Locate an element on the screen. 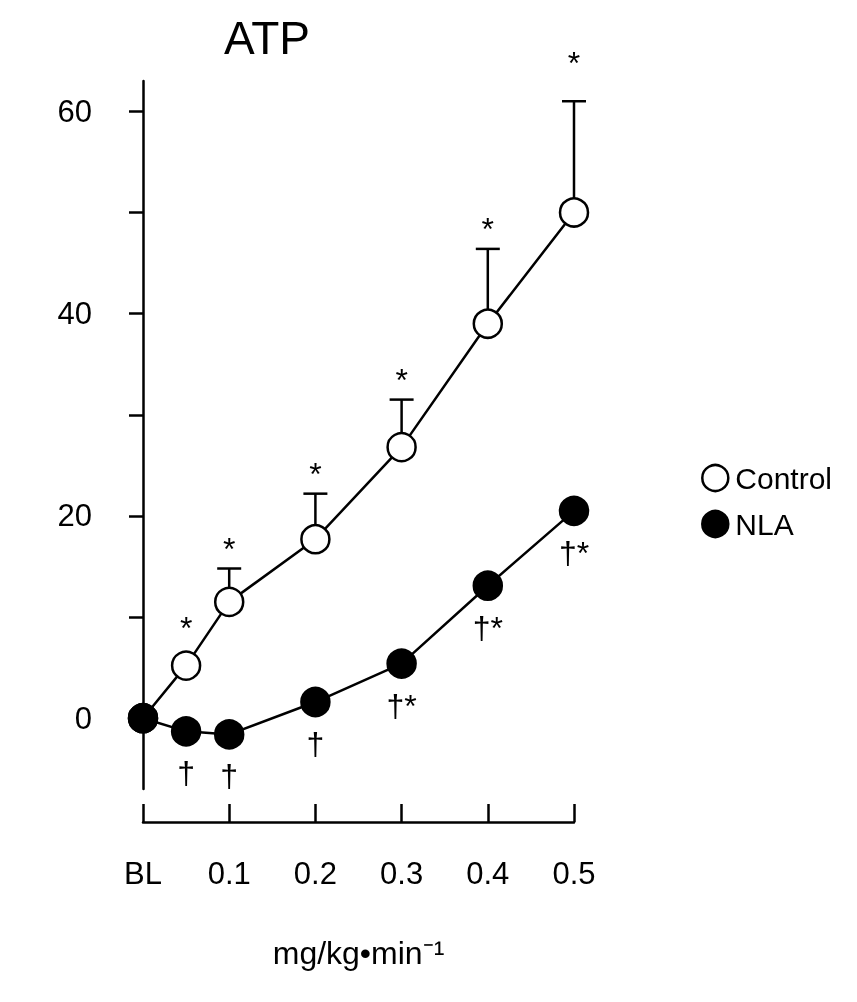 The height and width of the screenshot is (1002, 857). x-tick-label: 0.4 is located at coordinates (488, 873).